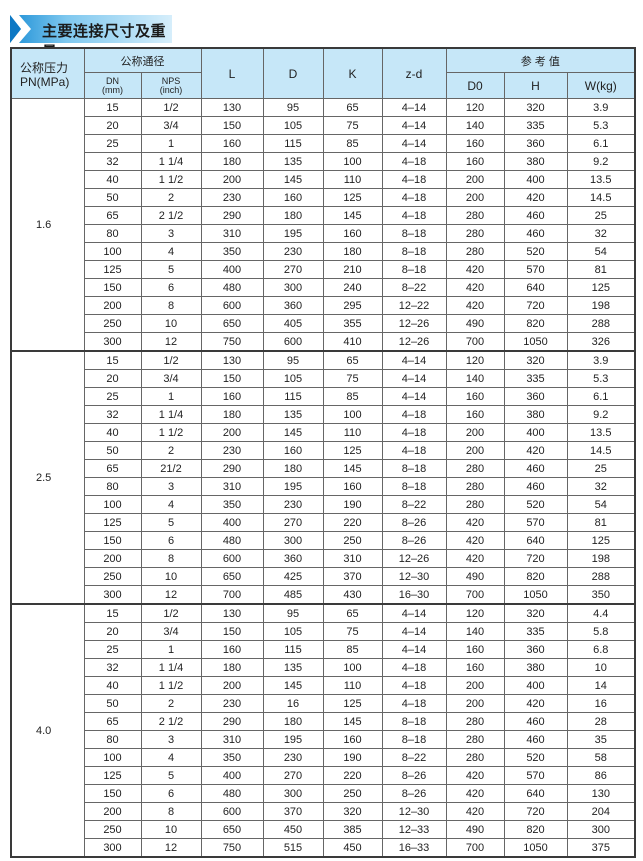  What do you see at coordinates (323, 649) in the screenshot?
I see `table-row: 25 1 160 115 85 4–14 160 360 6.8` at bounding box center [323, 649].